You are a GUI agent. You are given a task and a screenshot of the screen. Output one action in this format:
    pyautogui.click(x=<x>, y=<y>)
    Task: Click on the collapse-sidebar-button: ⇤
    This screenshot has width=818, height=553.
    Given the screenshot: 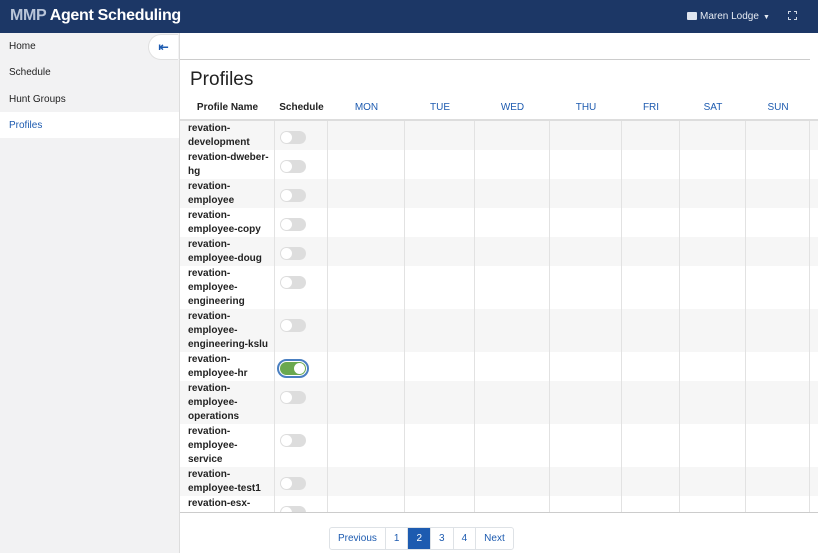 What is the action you would take?
    pyautogui.click(x=163, y=47)
    